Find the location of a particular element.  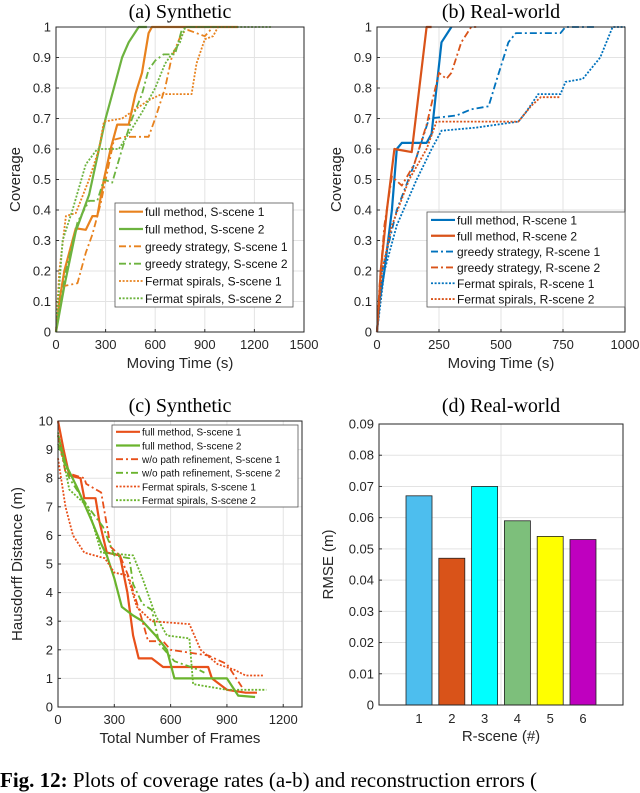

y-tick-label: 2 is located at coordinates (49, 649).